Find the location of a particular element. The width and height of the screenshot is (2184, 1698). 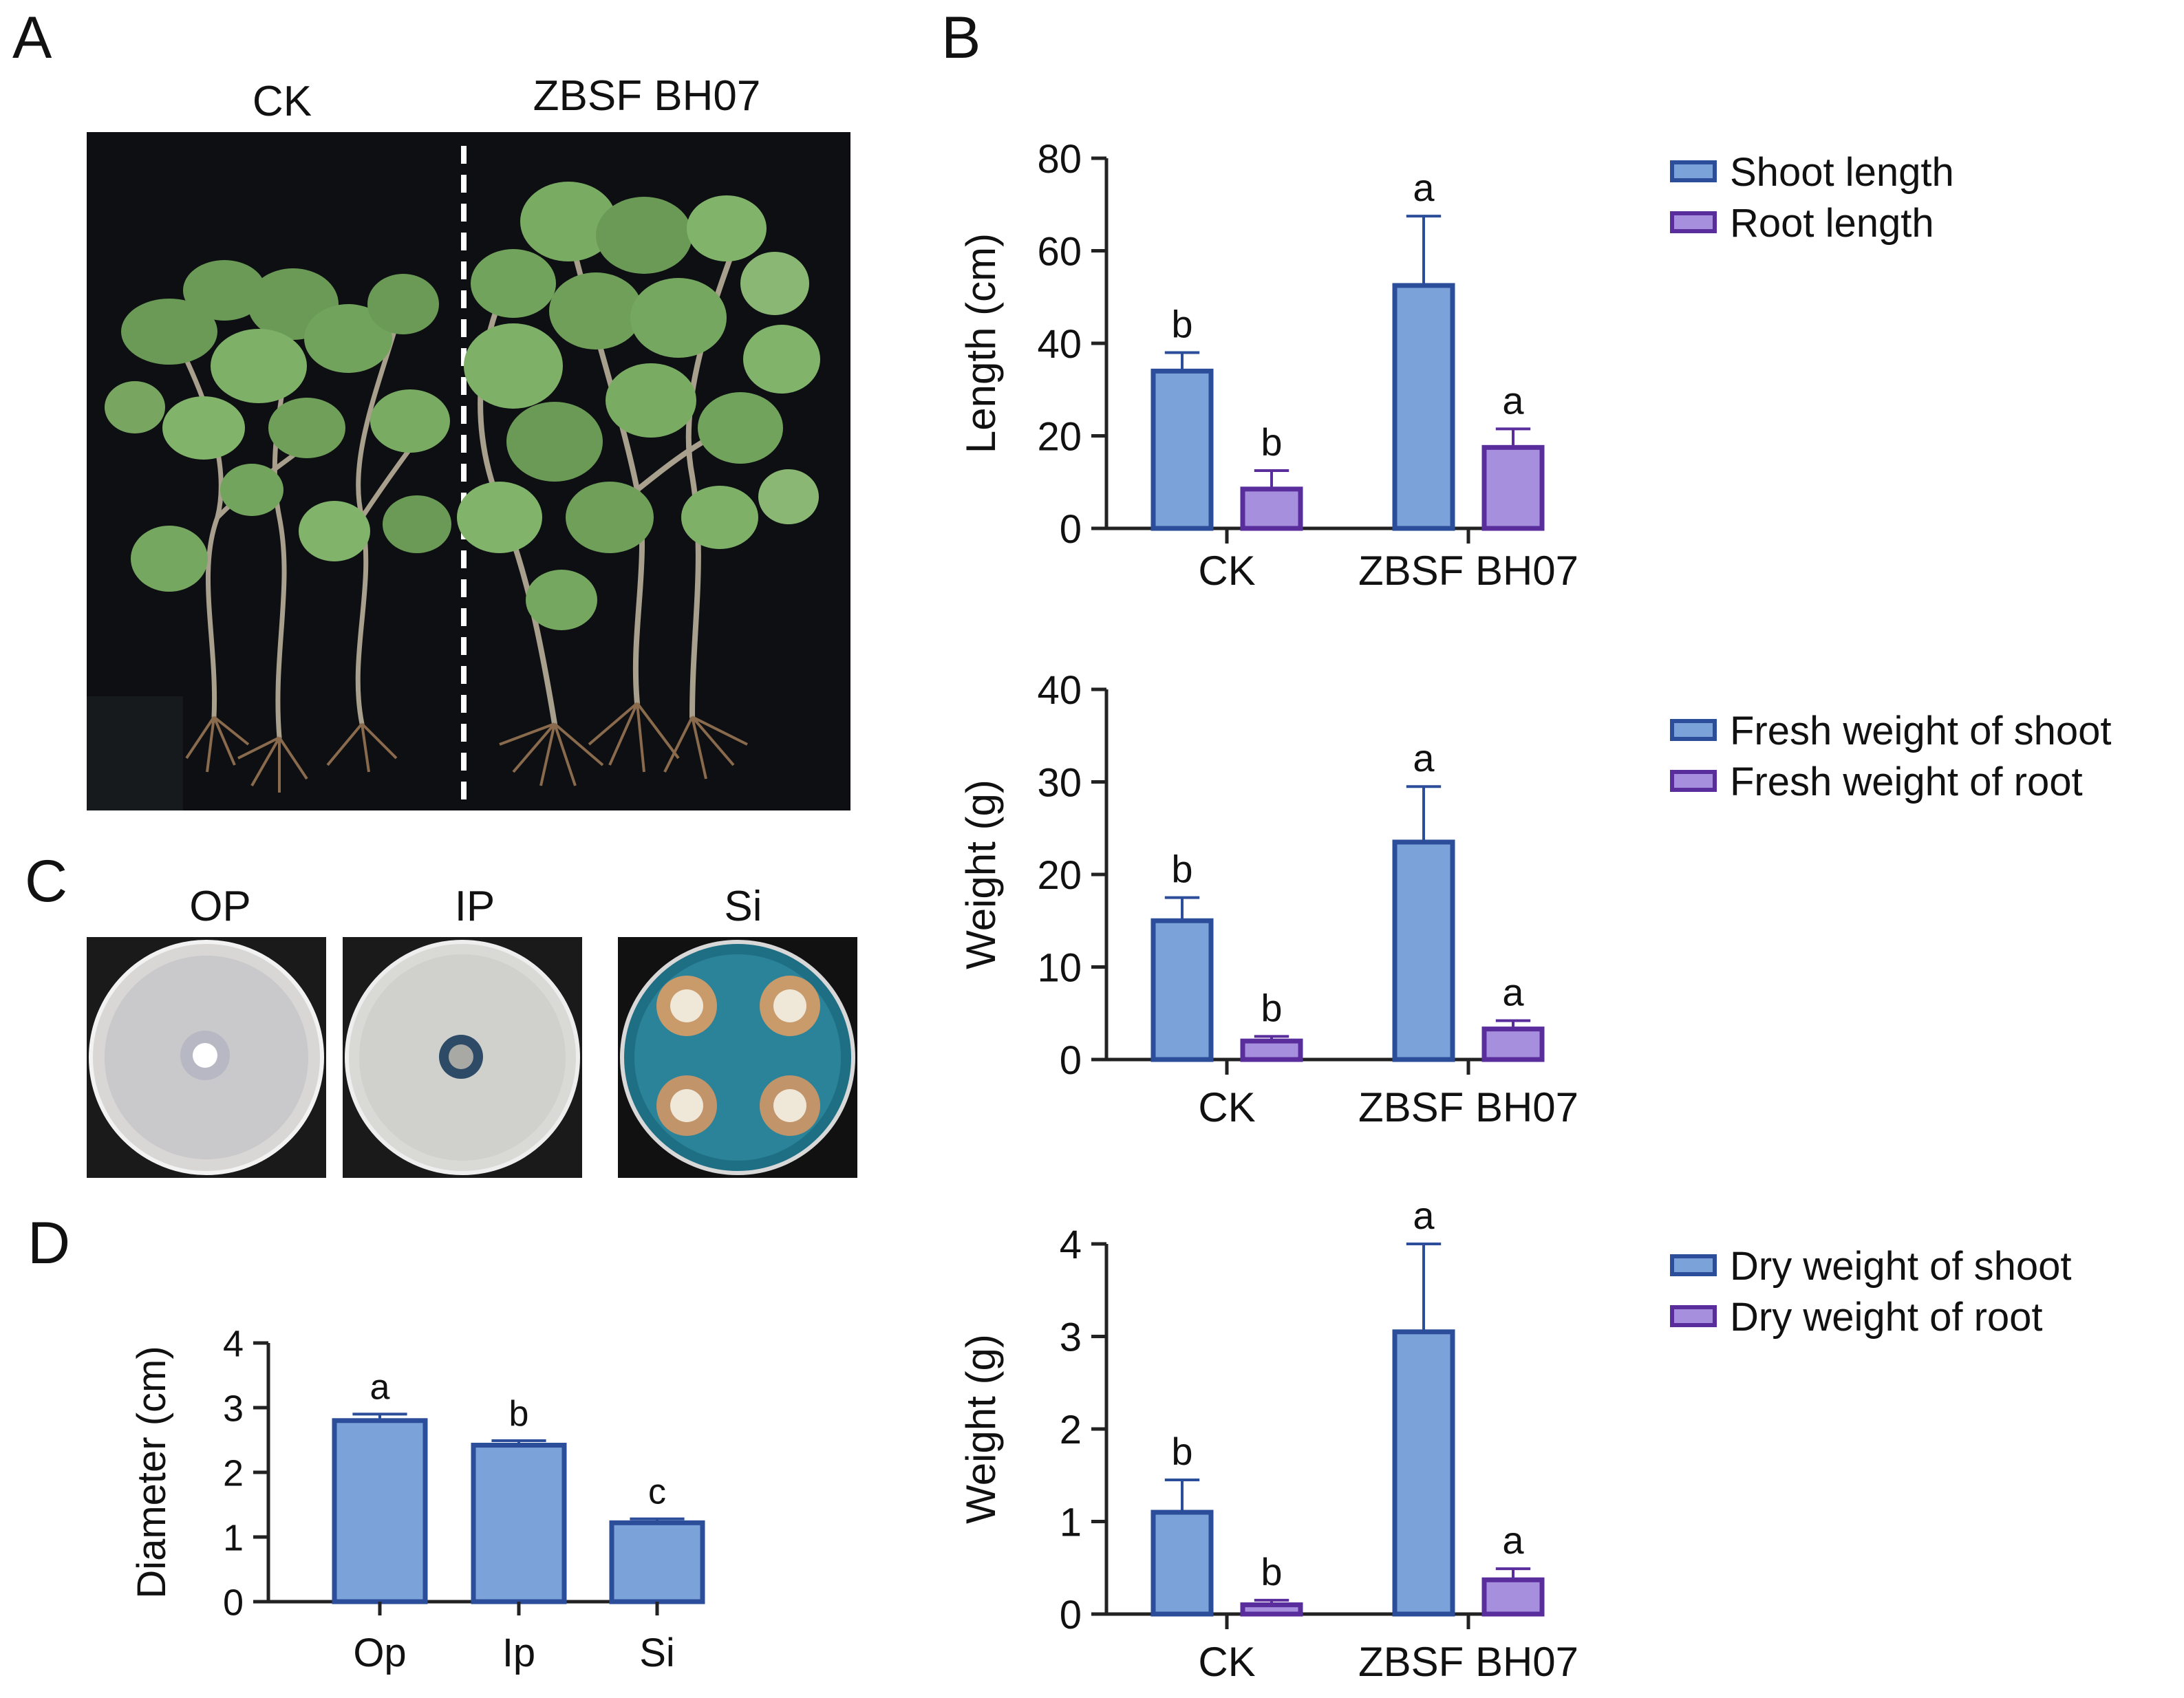

plate-photo-ip is located at coordinates (462, 1057).